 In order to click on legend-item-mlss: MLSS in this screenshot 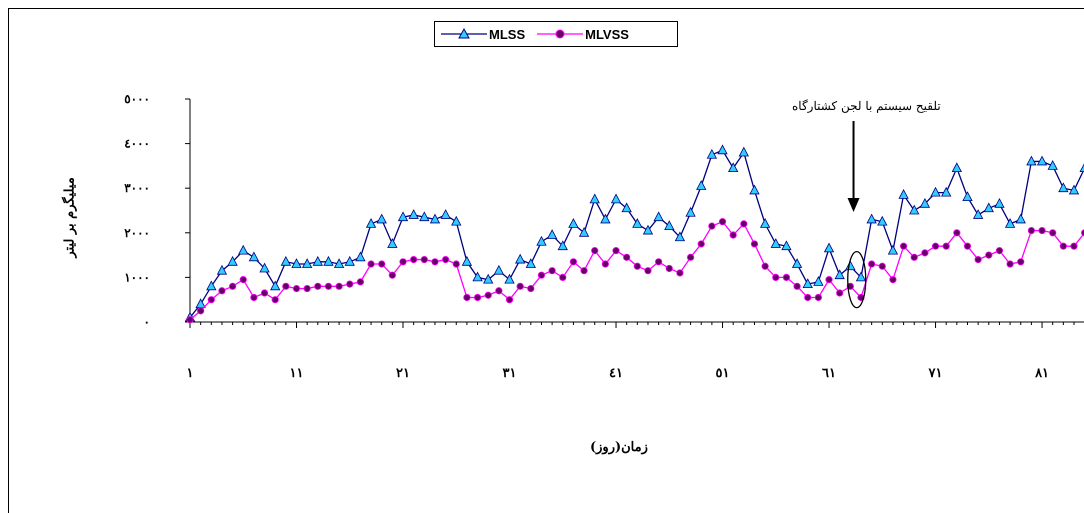, I will do `click(486, 34)`.